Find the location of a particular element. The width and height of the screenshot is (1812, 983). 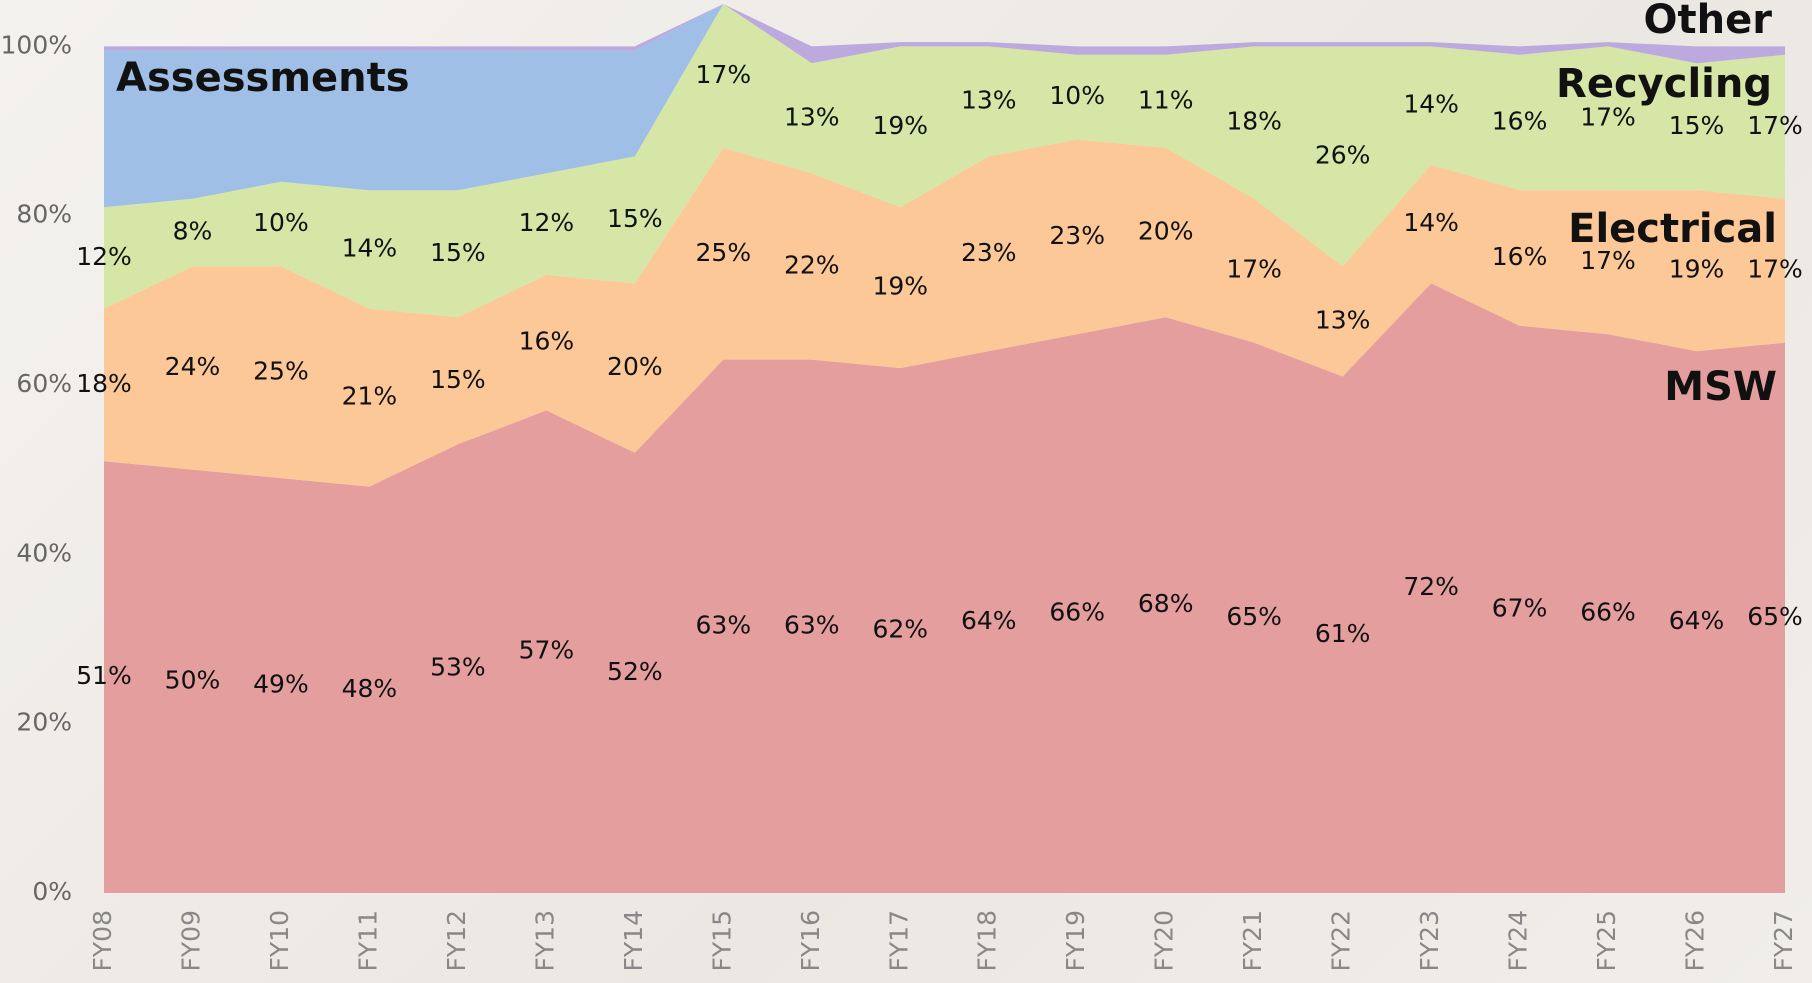

x-tick-label: FY23 is located at coordinates (1429, 940).